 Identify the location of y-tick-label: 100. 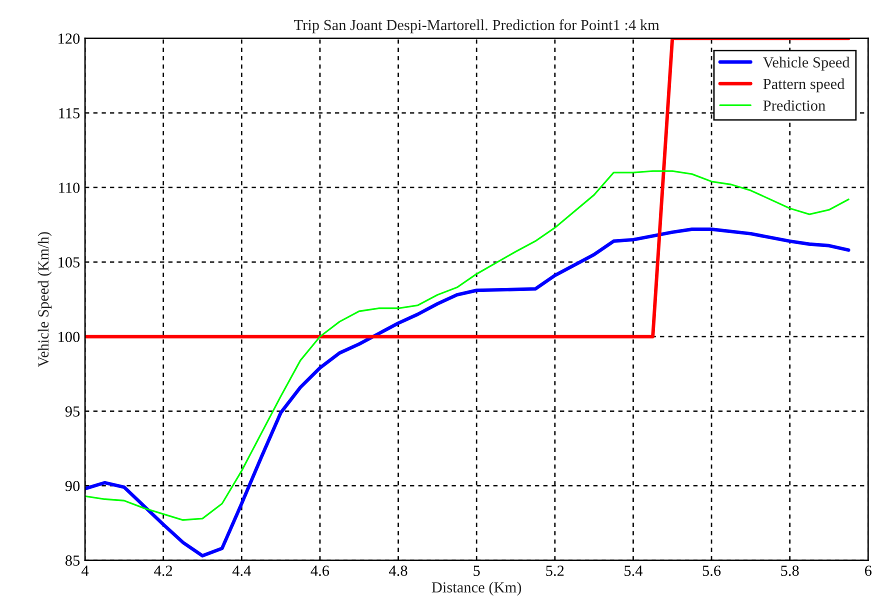
(69, 337).